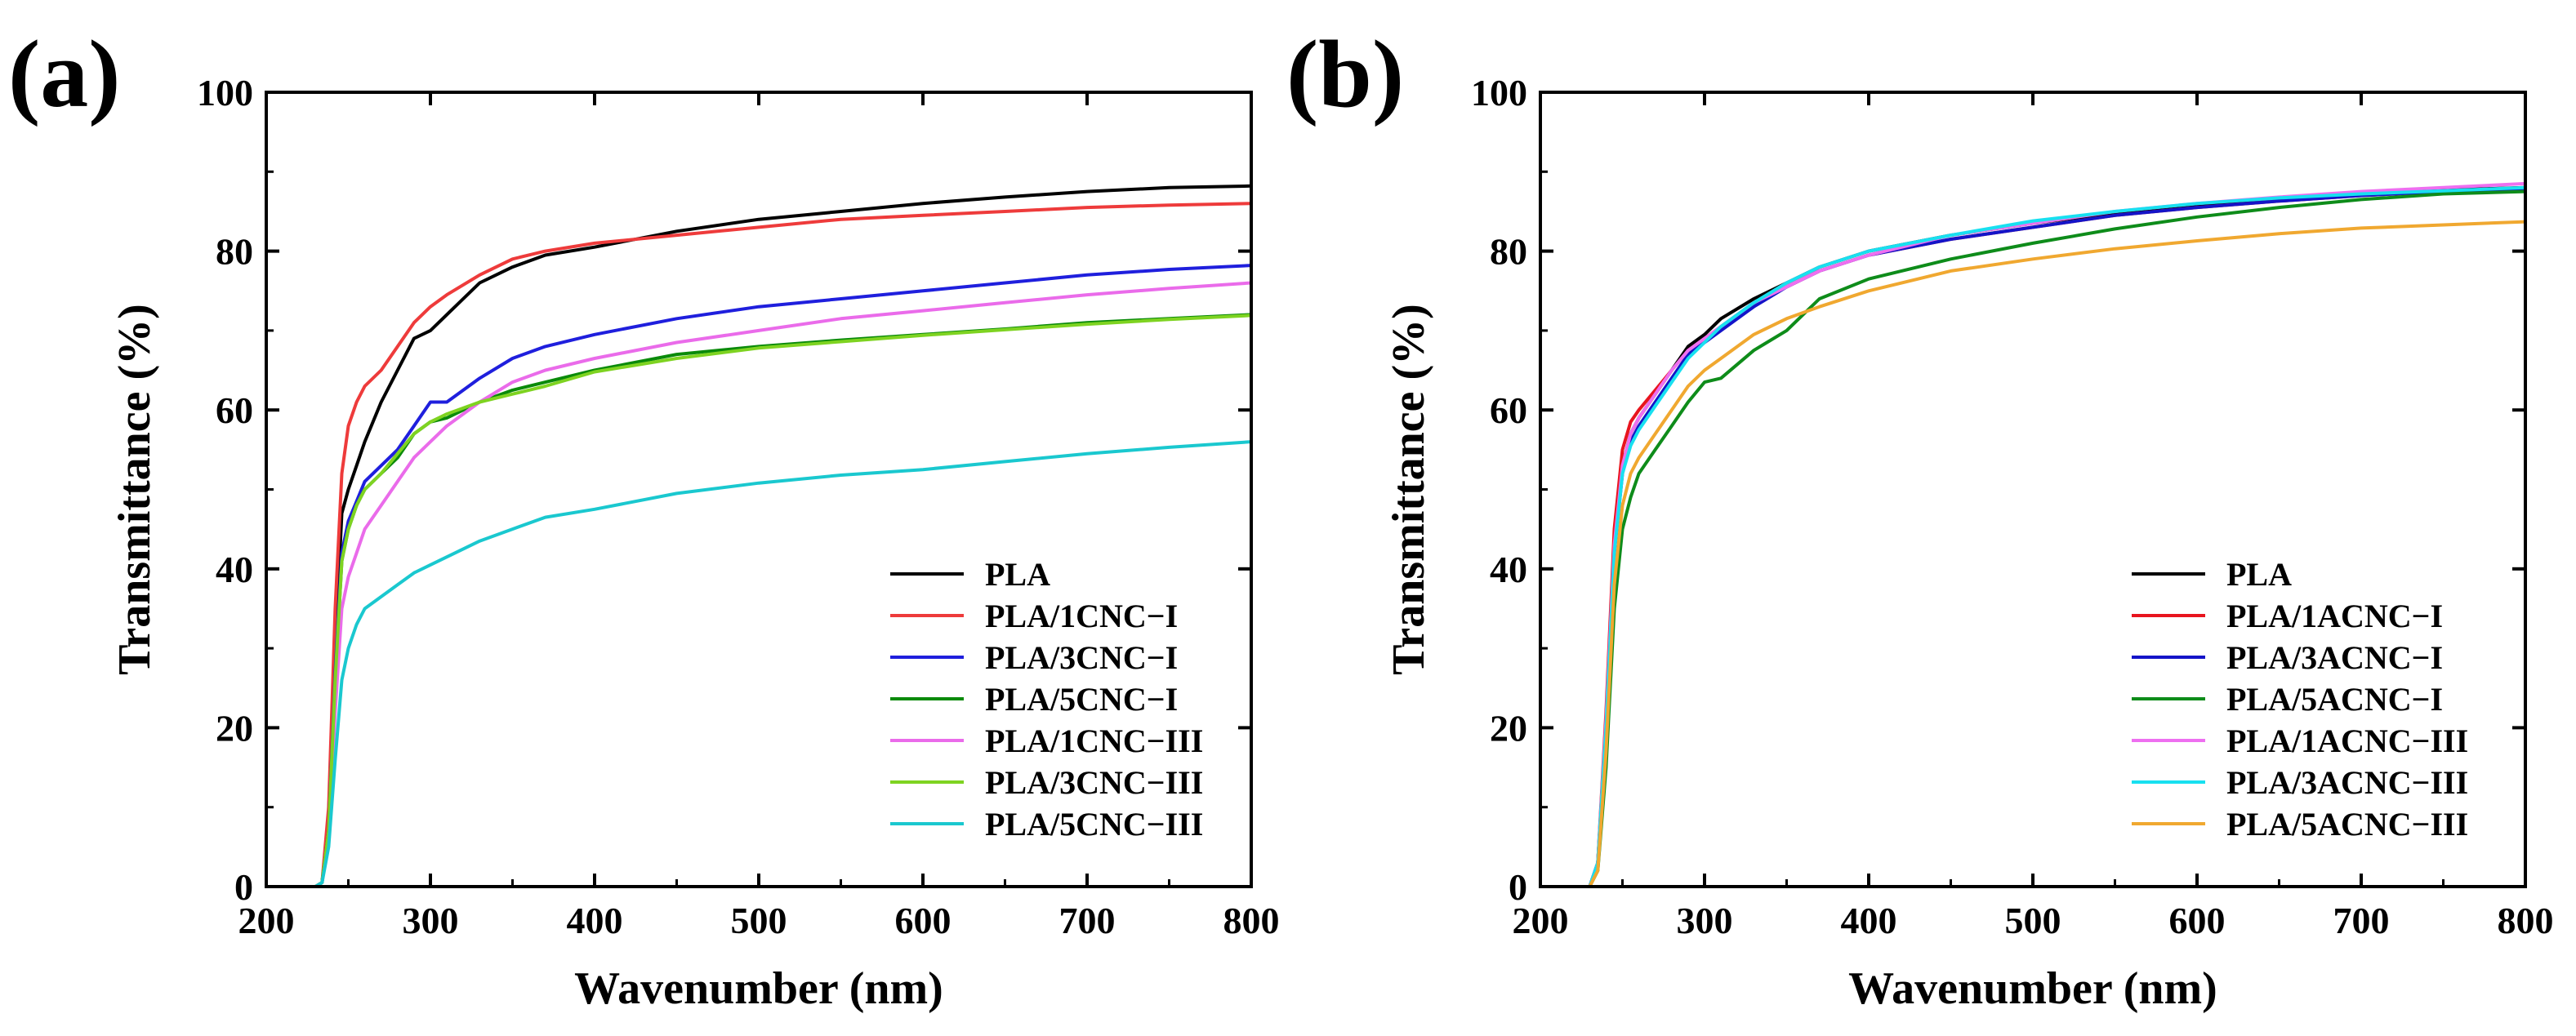 The height and width of the screenshot is (1036, 2576). Describe the element at coordinates (2347, 741) in the screenshot. I see `legend-label: PLA/1ACNC−III` at that location.